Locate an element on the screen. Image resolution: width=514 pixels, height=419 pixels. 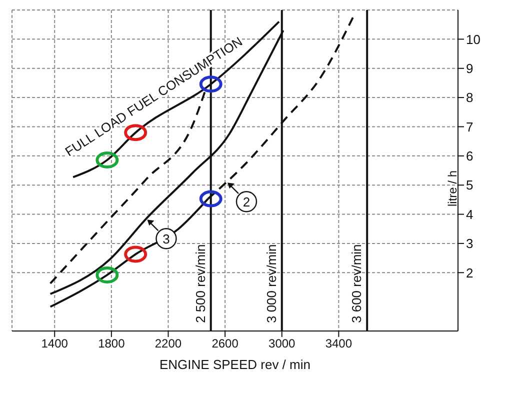
x-axis-title: ENGINE SPEED rev / min is located at coordinates (235, 364).